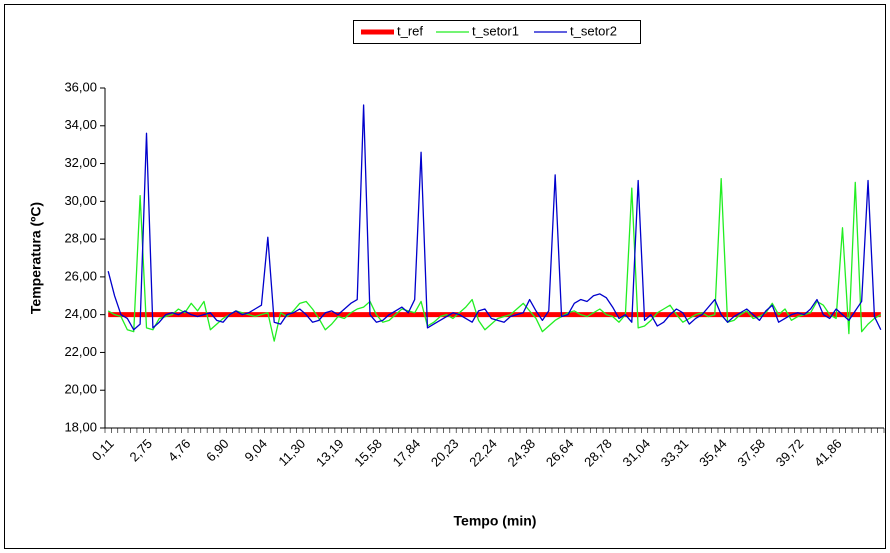 This screenshot has height=553, width=890. Describe the element at coordinates (80, 200) in the screenshot. I see `y-tick-label: 30,00` at that location.